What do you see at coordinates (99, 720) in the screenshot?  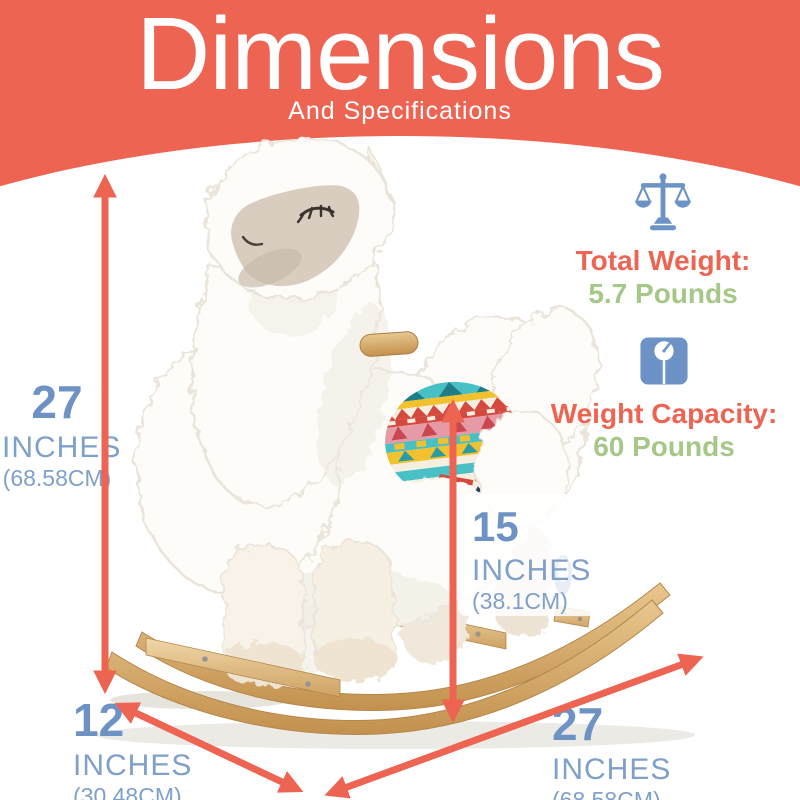 I see `base-width-value: 12` at bounding box center [99, 720].